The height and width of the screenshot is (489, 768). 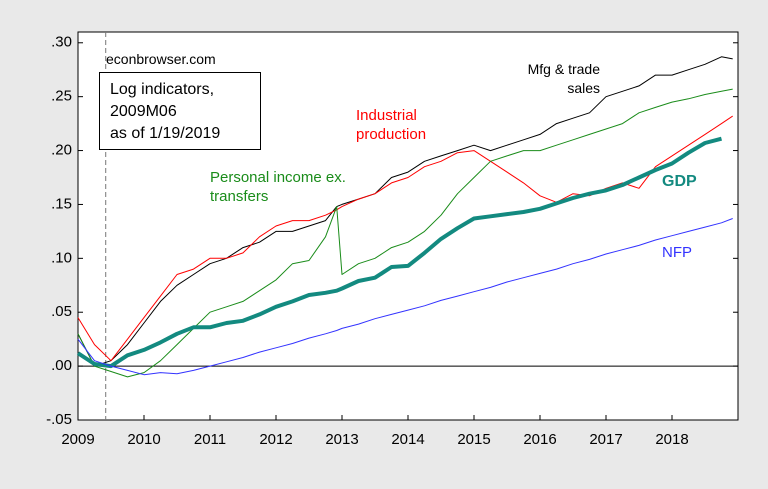 What do you see at coordinates (539, 439) in the screenshot?
I see `x-tick-label: 2016` at bounding box center [539, 439].